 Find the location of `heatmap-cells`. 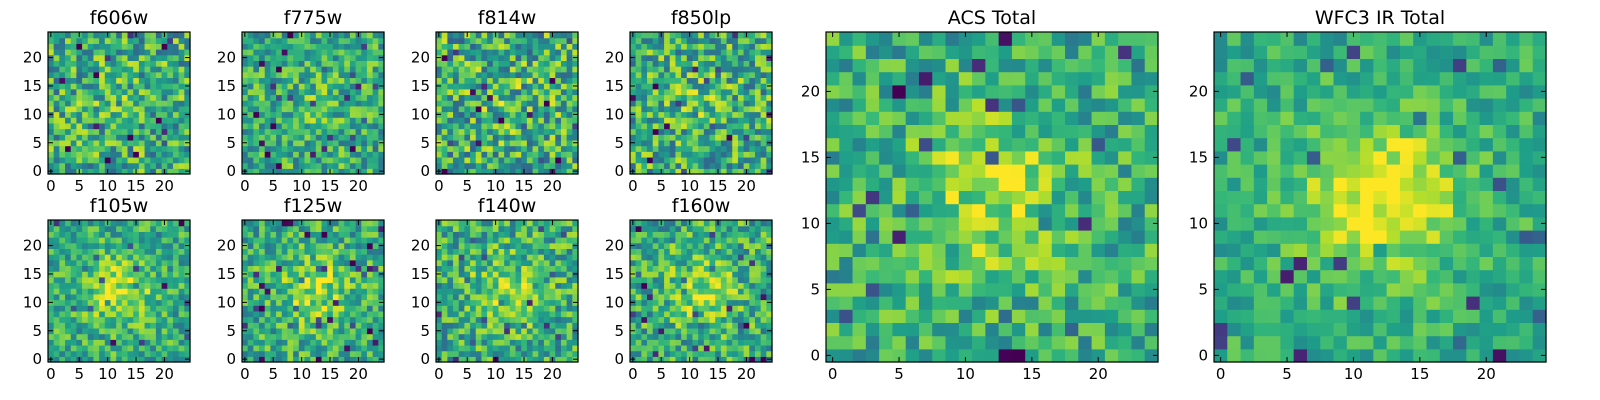

heatmap-cells is located at coordinates (507, 103).